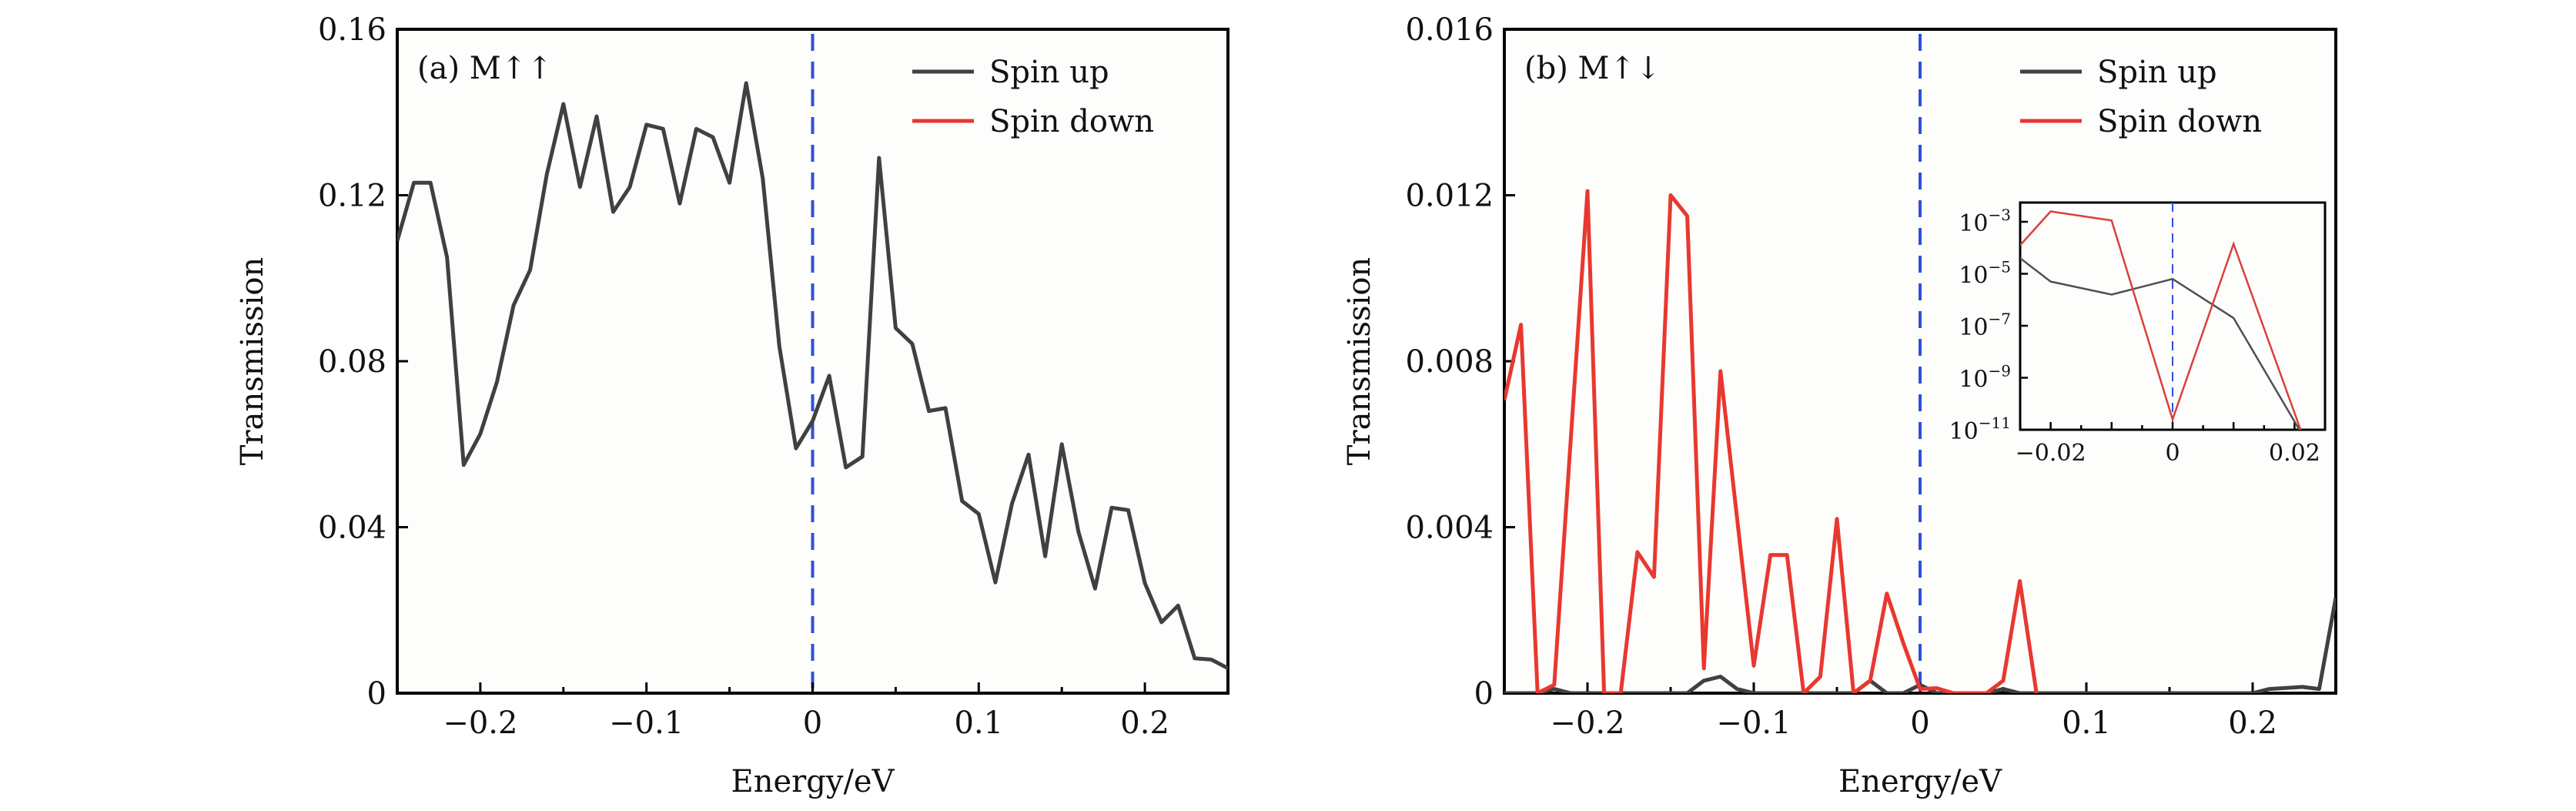 This screenshot has width=2576, height=811. What do you see at coordinates (2000, 319) in the screenshot?
I see `inset-y-tick-exponent: −7` at bounding box center [2000, 319].